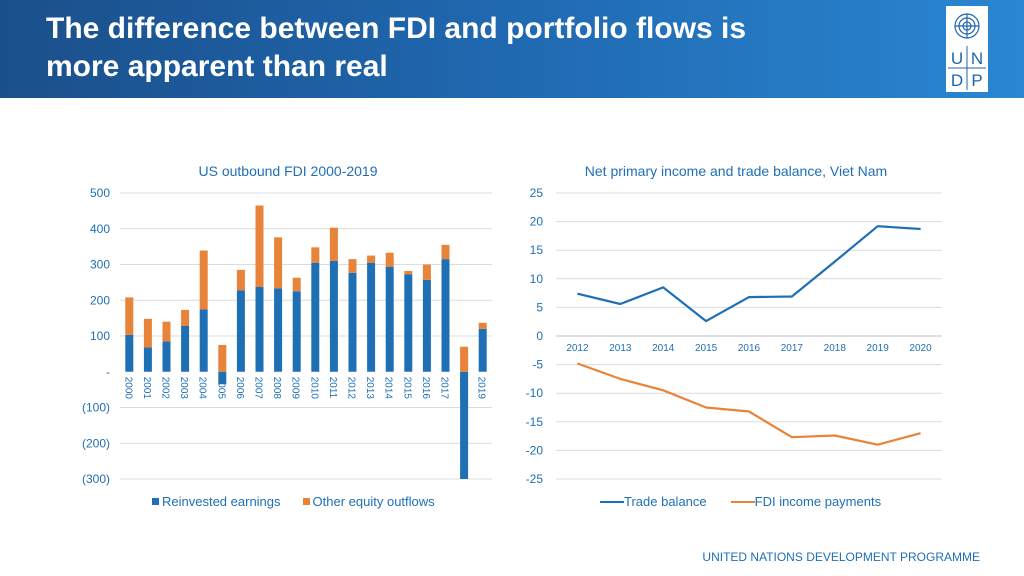 This screenshot has height=576, width=1024. I want to click on y-tick-label: -25, so click(535, 479).